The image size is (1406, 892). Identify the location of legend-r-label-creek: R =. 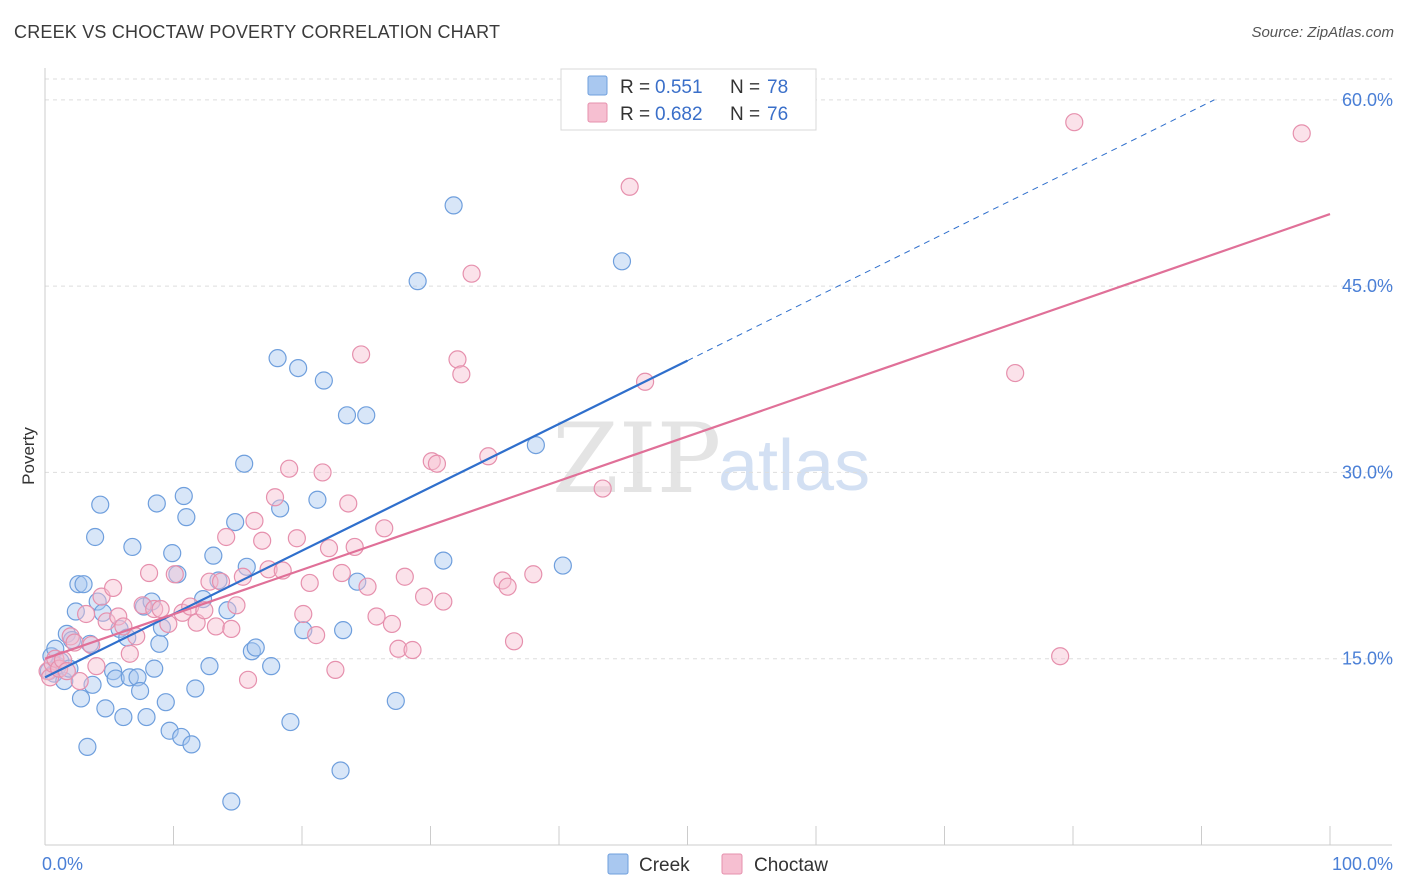
(635, 87).